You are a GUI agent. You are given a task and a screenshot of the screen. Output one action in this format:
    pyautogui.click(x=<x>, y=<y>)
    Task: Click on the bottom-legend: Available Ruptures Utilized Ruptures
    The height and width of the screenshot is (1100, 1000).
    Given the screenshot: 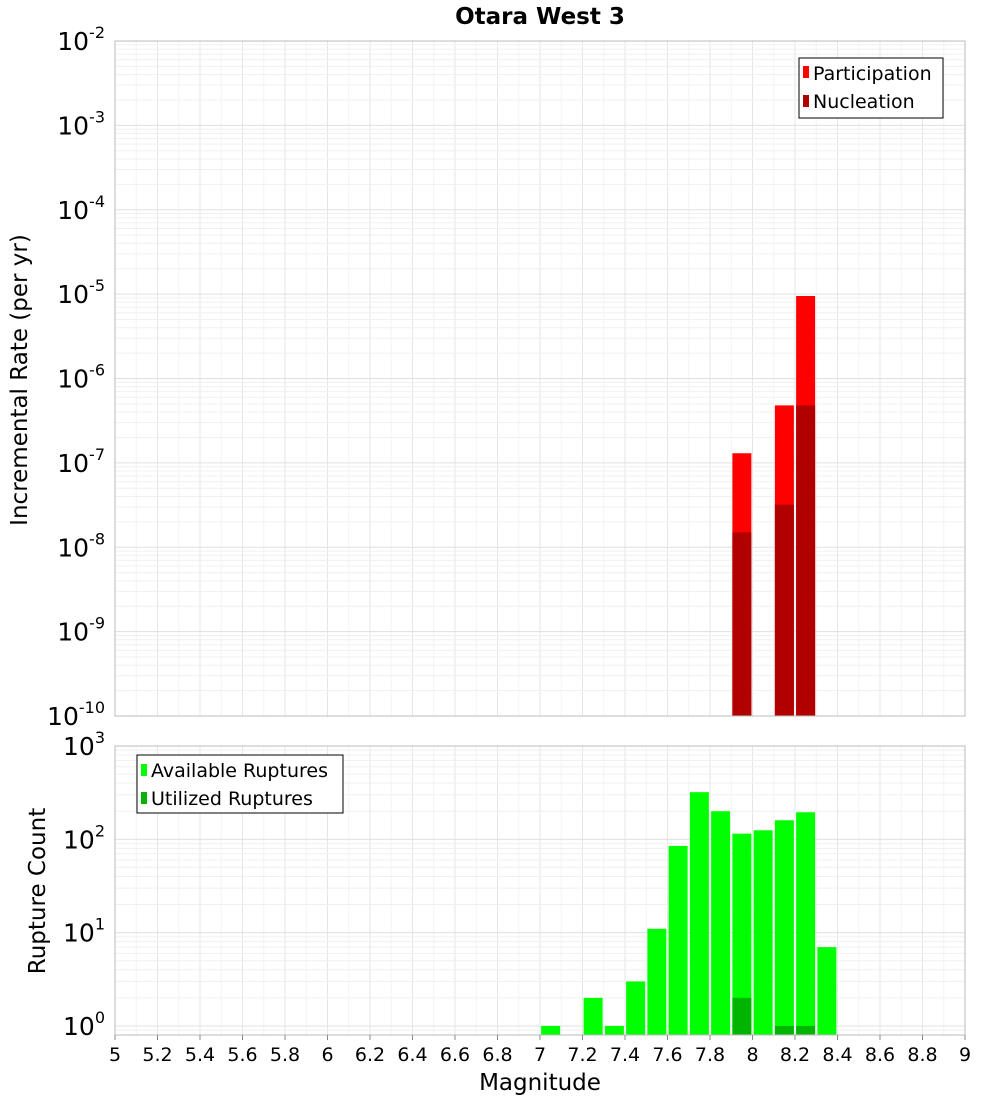 What is the action you would take?
    pyautogui.click(x=240, y=784)
    